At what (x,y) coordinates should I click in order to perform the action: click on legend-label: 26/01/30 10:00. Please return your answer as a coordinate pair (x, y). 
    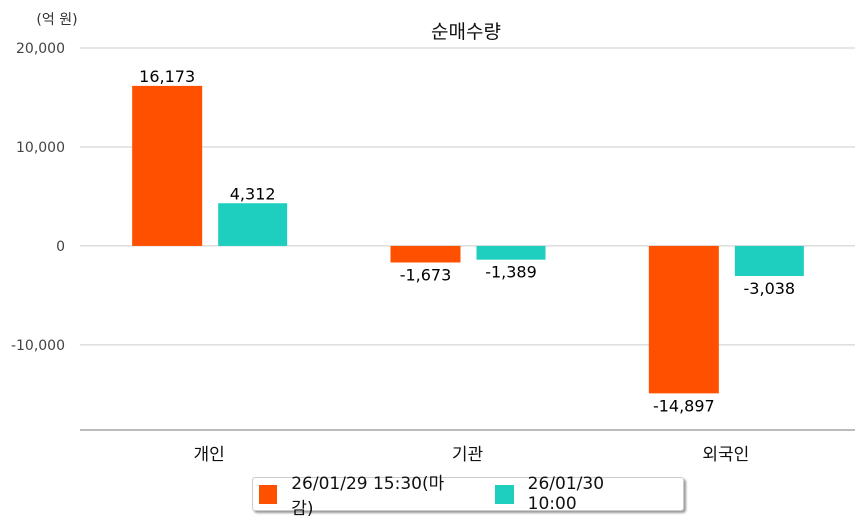
    Looking at the image, I should click on (566, 494).